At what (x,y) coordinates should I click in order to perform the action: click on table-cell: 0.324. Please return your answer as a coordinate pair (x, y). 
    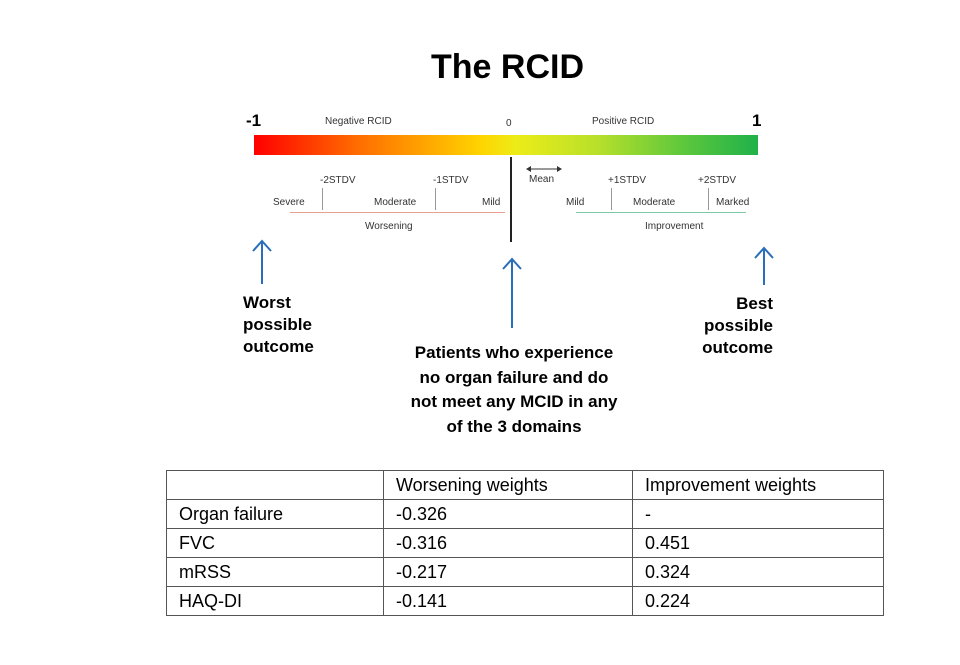
    Looking at the image, I should click on (758, 572).